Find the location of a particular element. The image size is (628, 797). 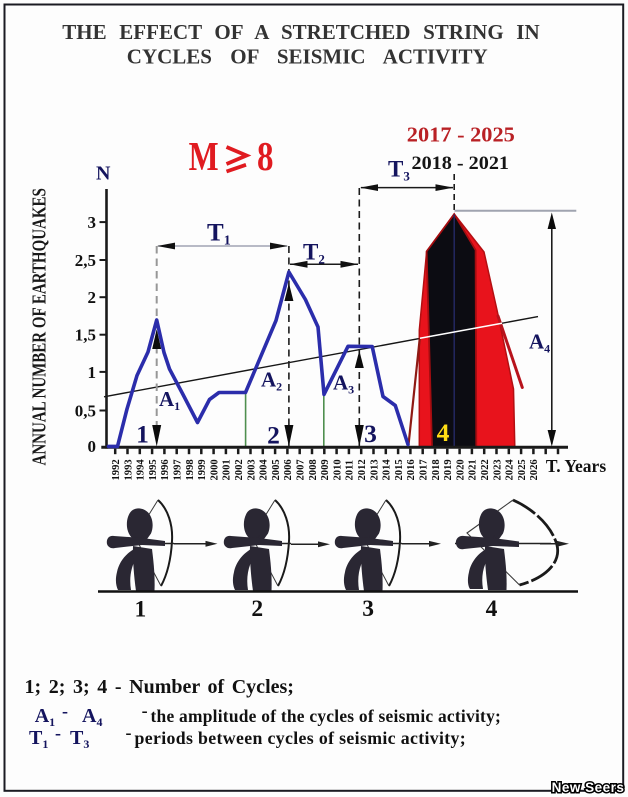

svg-text: 8 is located at coordinates (265, 156).